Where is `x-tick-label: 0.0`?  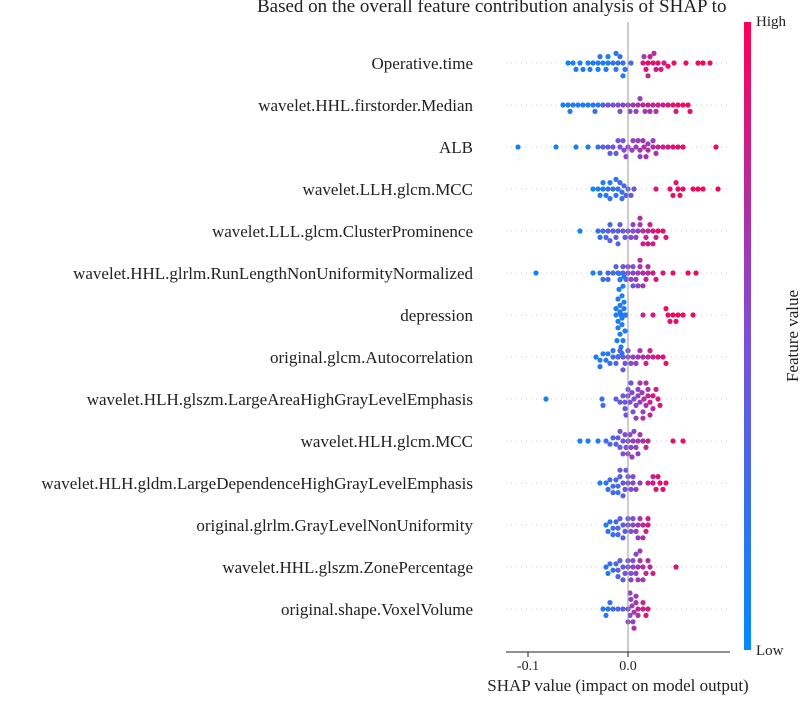 x-tick-label: 0.0 is located at coordinates (628, 666).